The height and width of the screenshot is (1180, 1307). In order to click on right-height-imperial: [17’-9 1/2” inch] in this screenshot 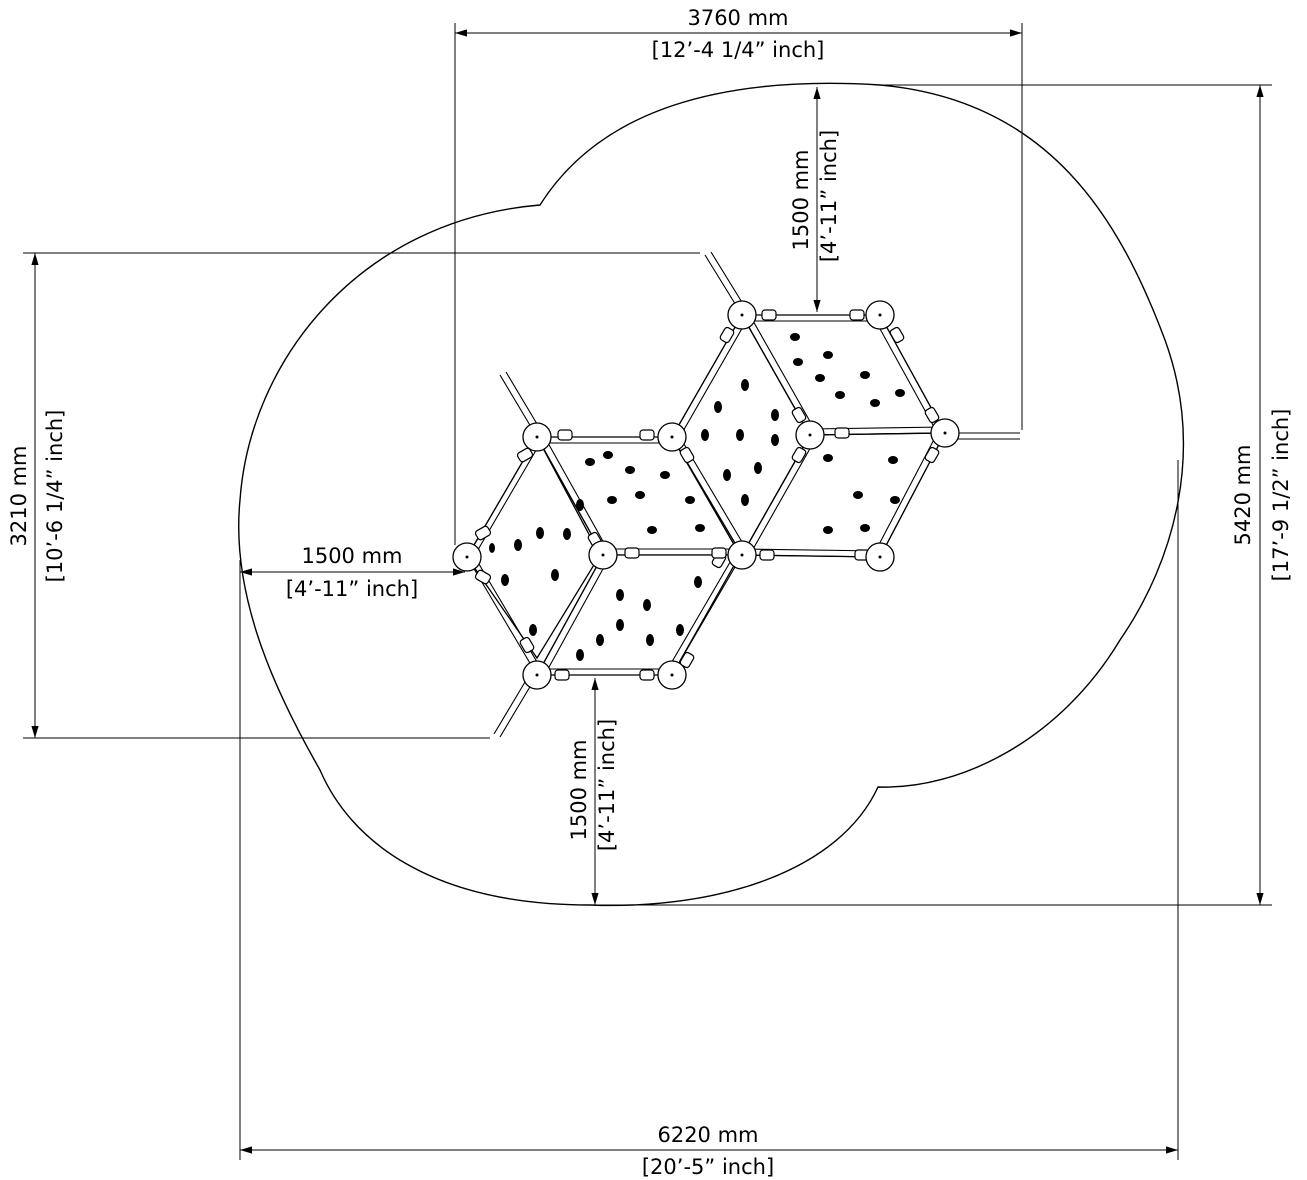, I will do `click(1281, 495)`.